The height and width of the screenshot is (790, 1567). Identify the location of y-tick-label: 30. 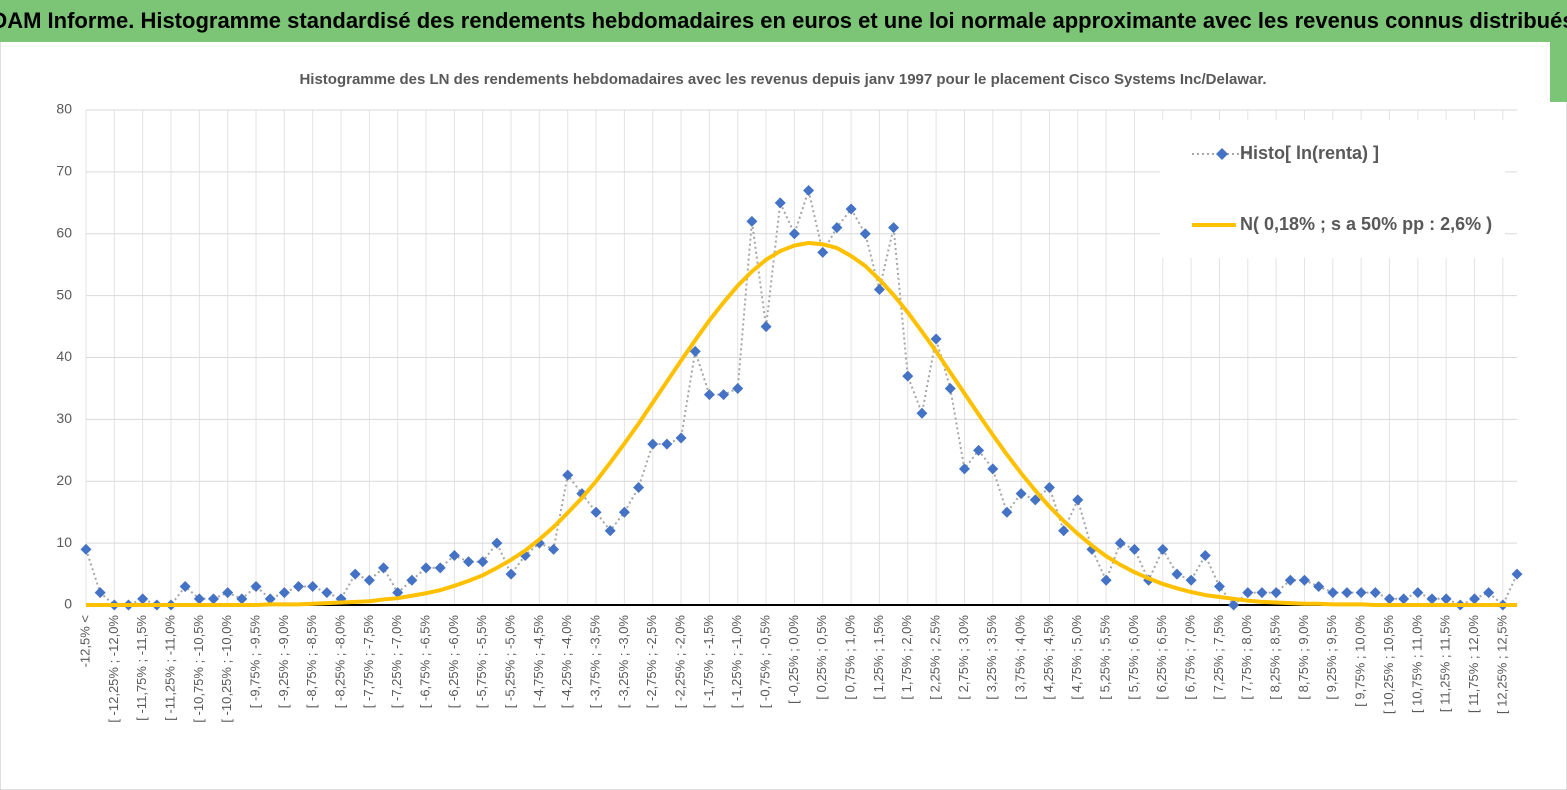
(64, 418).